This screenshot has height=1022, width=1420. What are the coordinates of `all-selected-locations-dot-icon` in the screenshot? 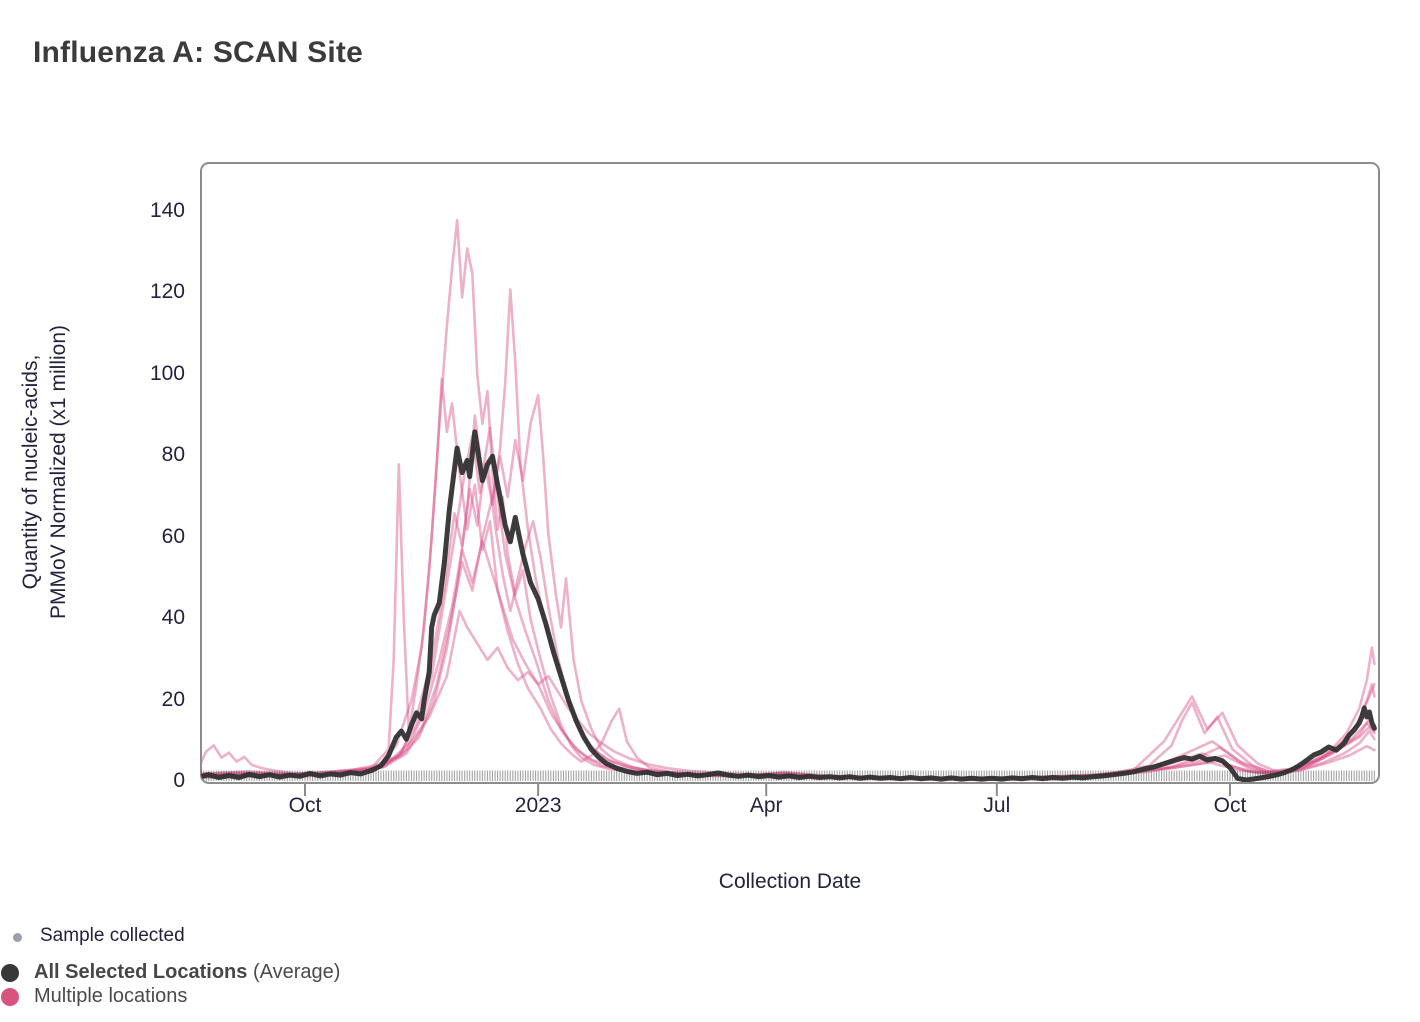 It's located at (10, 973).